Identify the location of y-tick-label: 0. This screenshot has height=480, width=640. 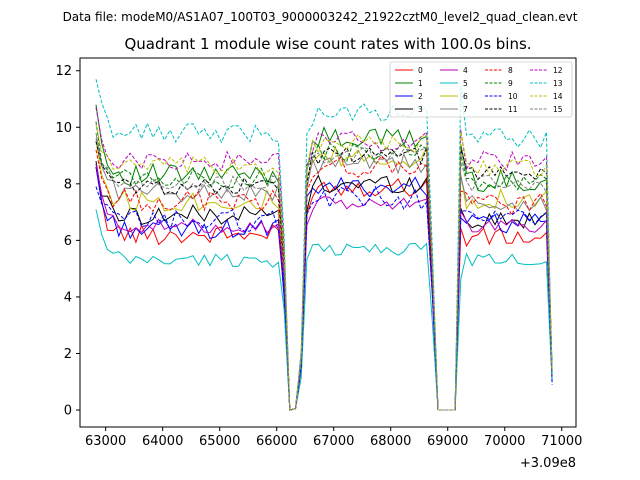
(68, 411).